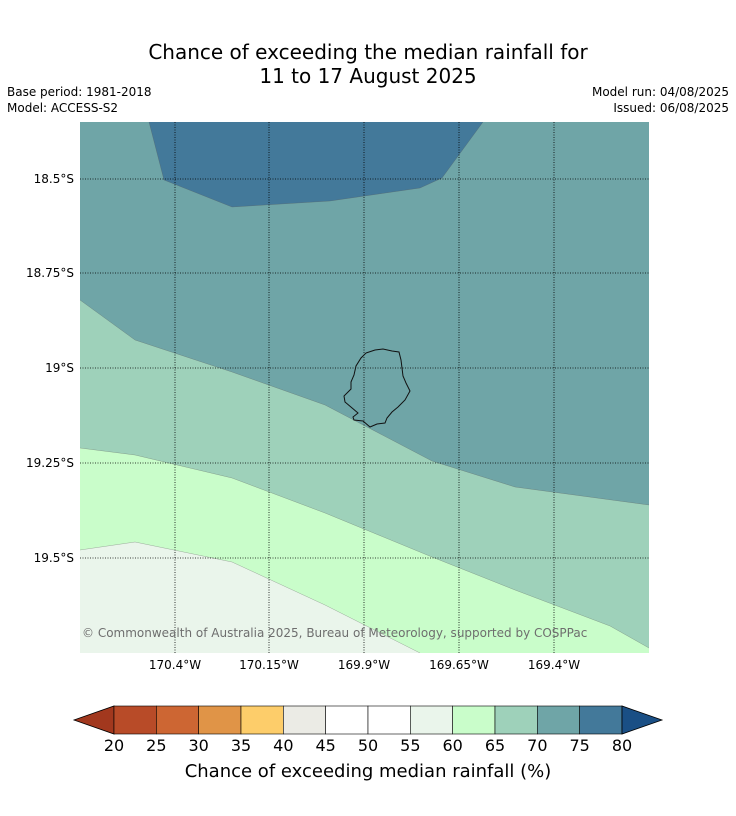 This screenshot has height=816, width=736. Describe the element at coordinates (79, 92) in the screenshot. I see `base-period: Base period: 1981-2018` at that location.